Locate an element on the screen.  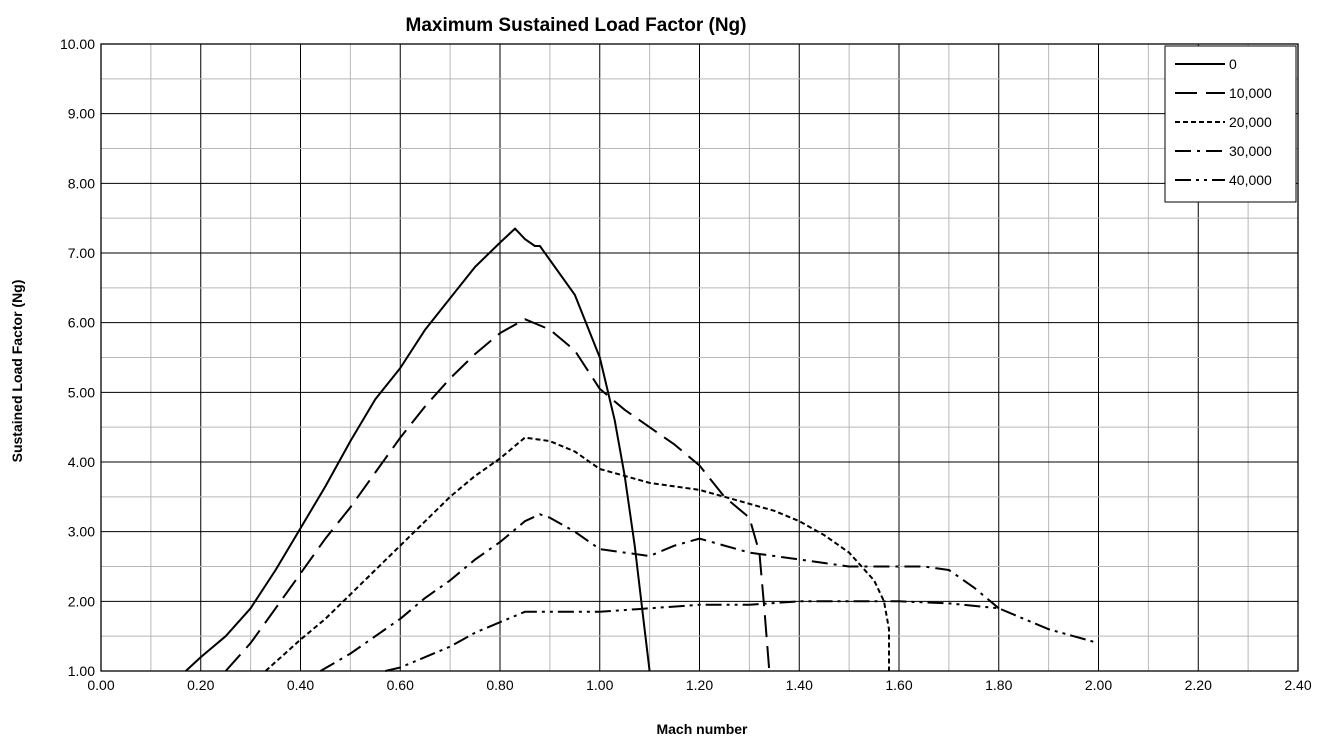
x-tick-label: 1.80 is located at coordinates (998, 685).